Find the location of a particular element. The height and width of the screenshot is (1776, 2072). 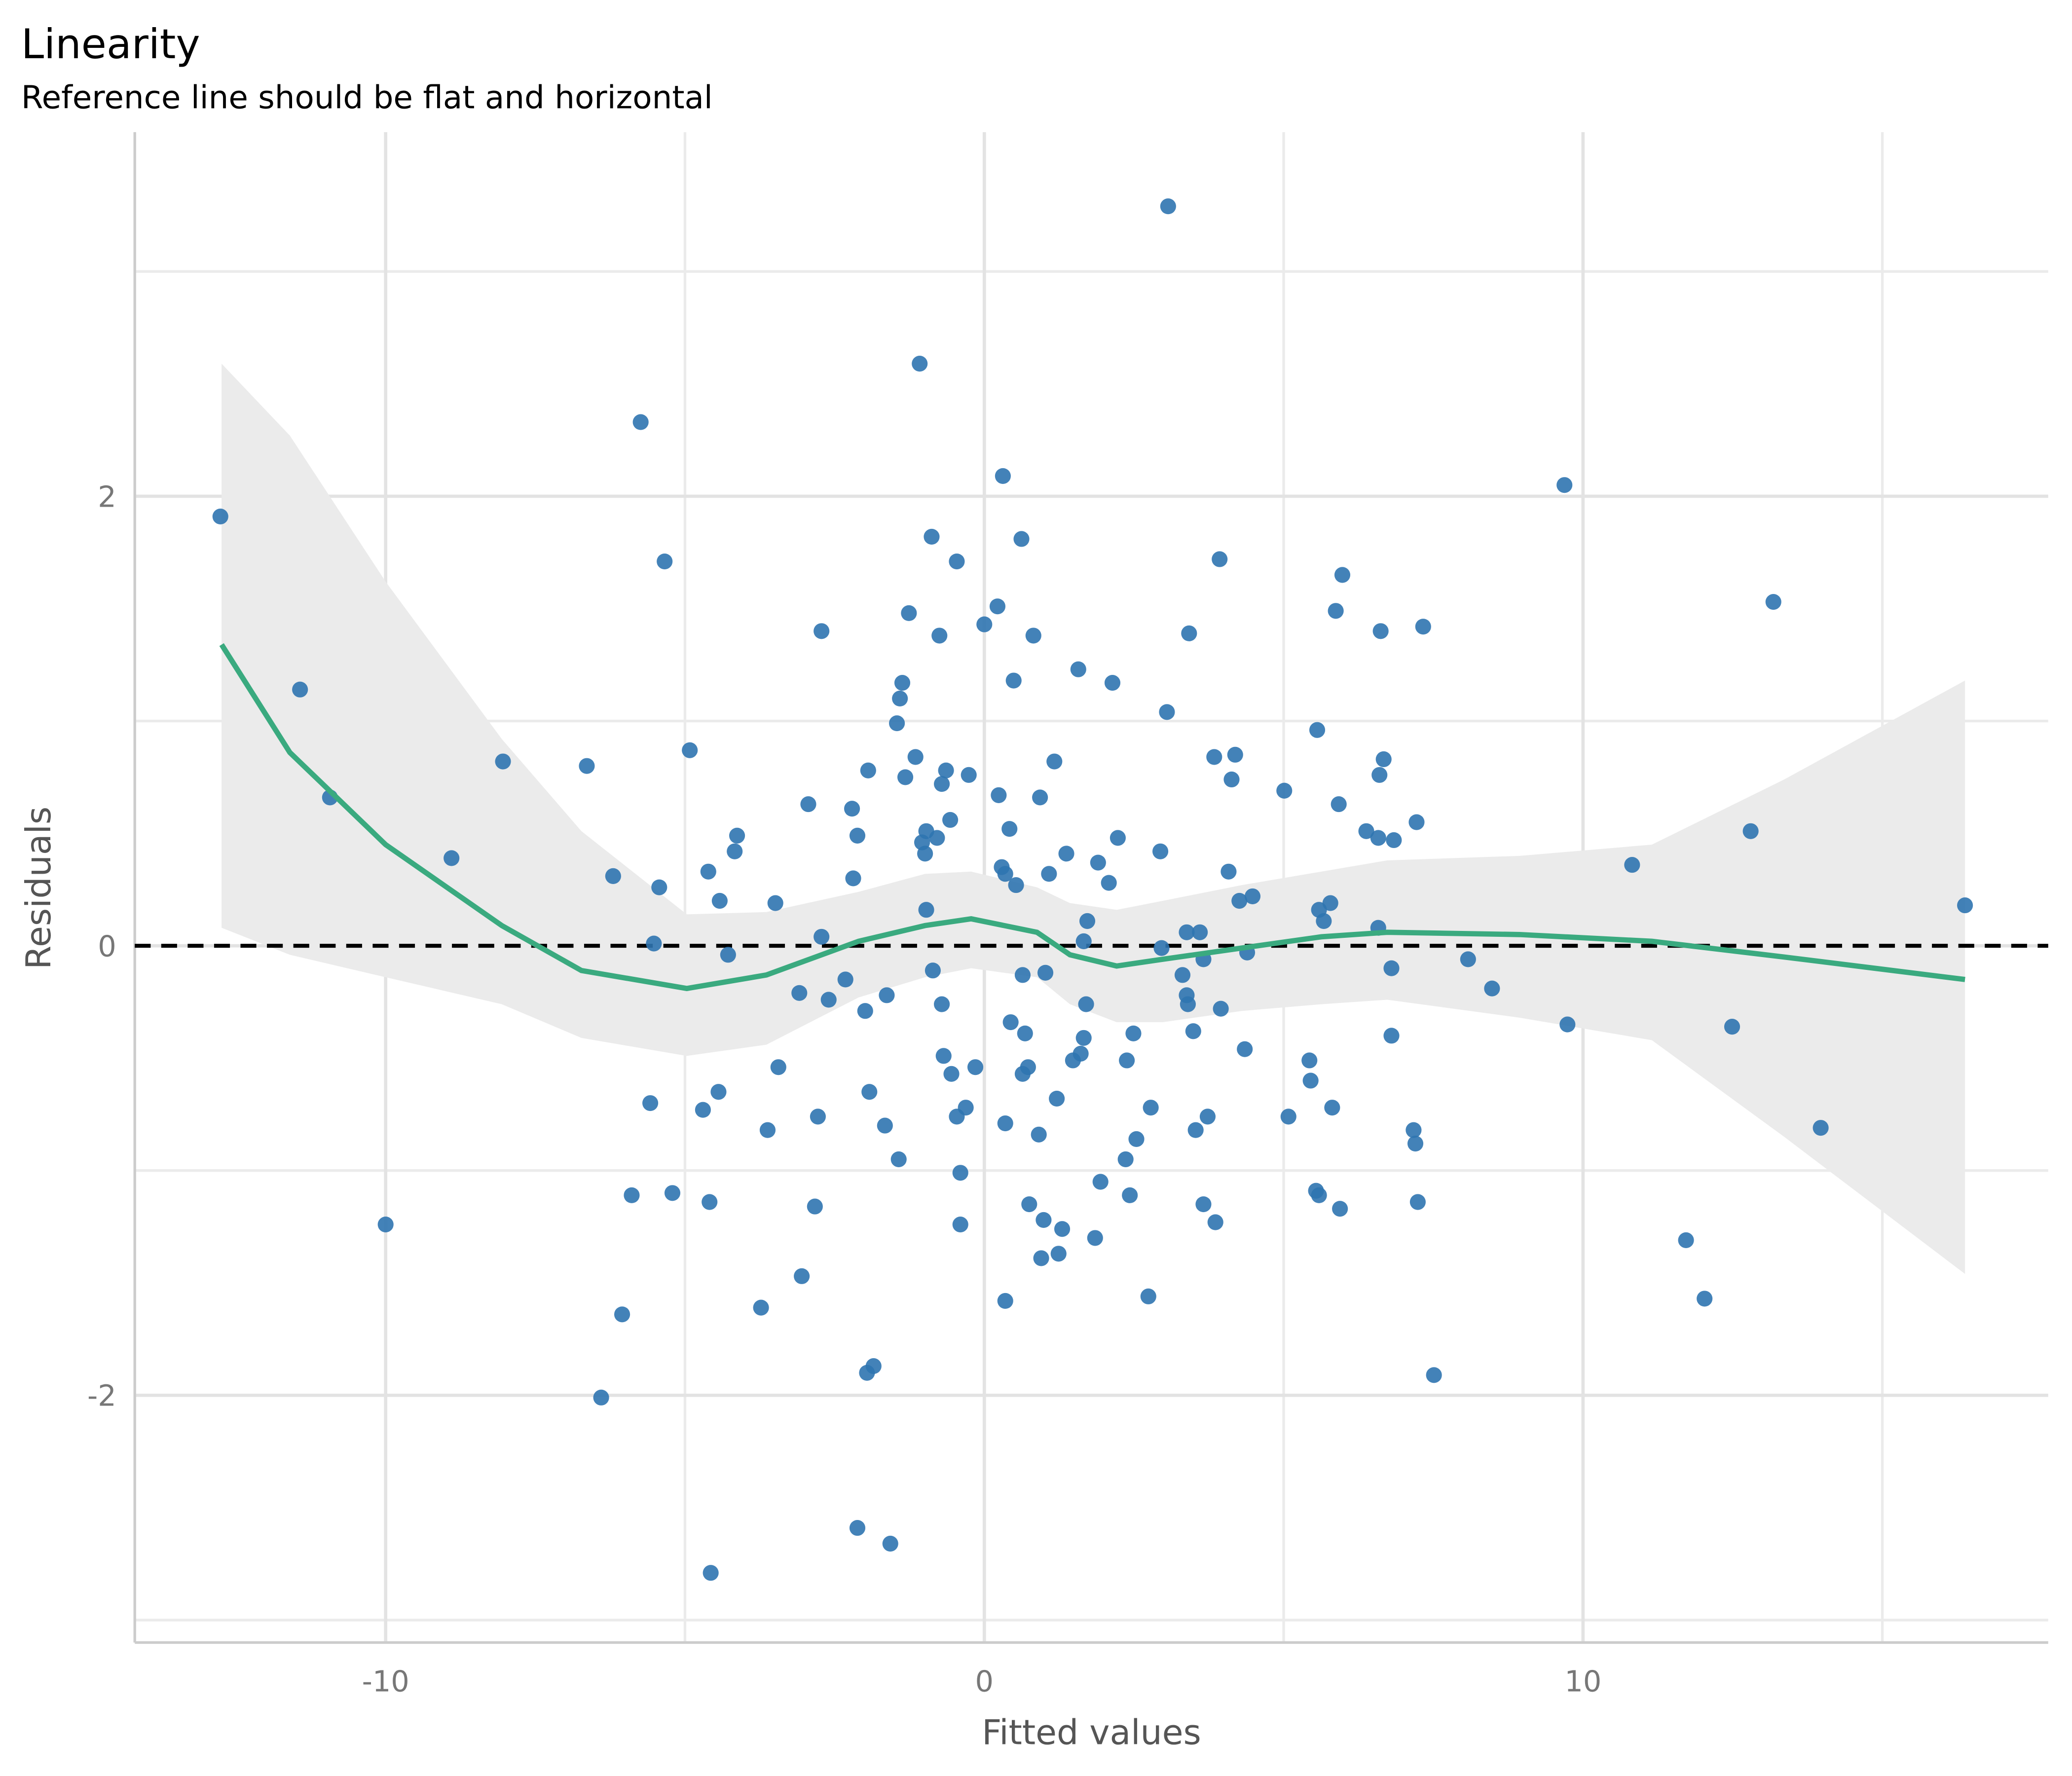

y-axis-title: Residuals is located at coordinates (39, 888).